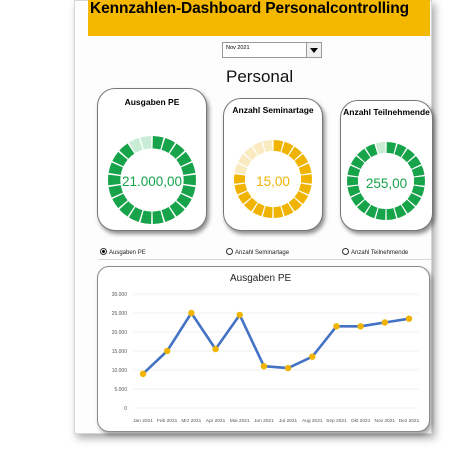 The width and height of the screenshot is (450, 450). Describe the element at coordinates (273, 110) in the screenshot. I see `kpi-title: Anzahl Seminartage` at that location.